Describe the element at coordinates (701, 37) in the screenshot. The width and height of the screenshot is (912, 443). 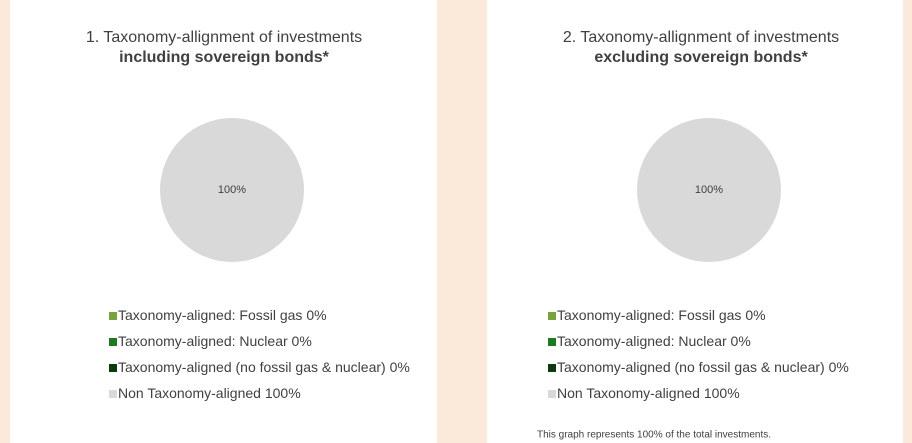
I see `chart-title: 2. Taxonomy-allignment of investments` at that location.